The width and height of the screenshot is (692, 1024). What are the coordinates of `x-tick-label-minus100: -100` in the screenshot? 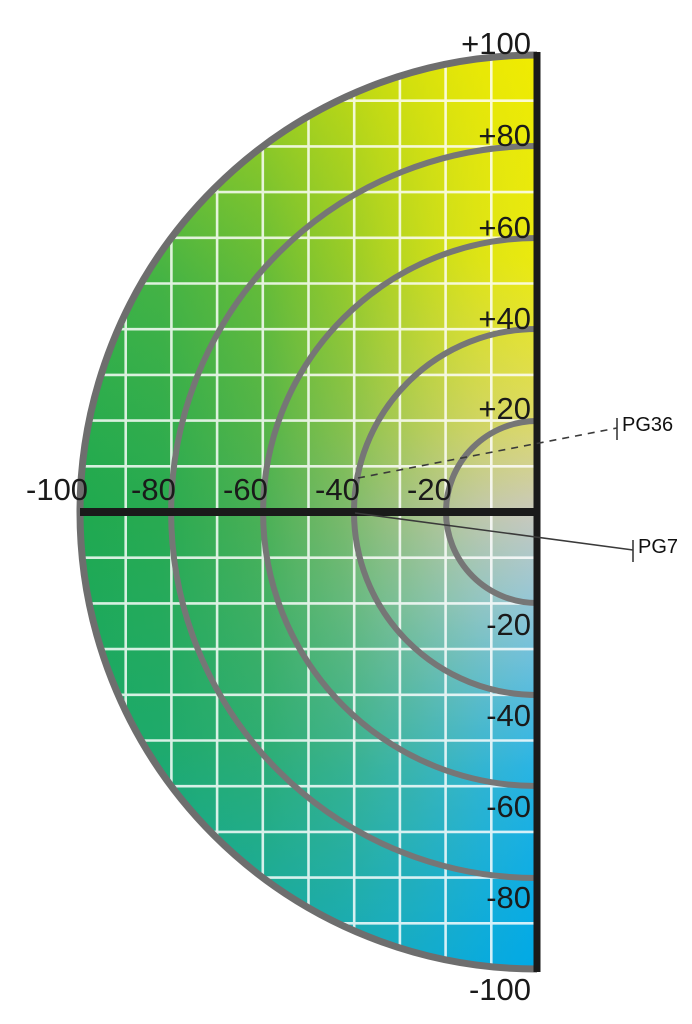 It's located at (57, 489).